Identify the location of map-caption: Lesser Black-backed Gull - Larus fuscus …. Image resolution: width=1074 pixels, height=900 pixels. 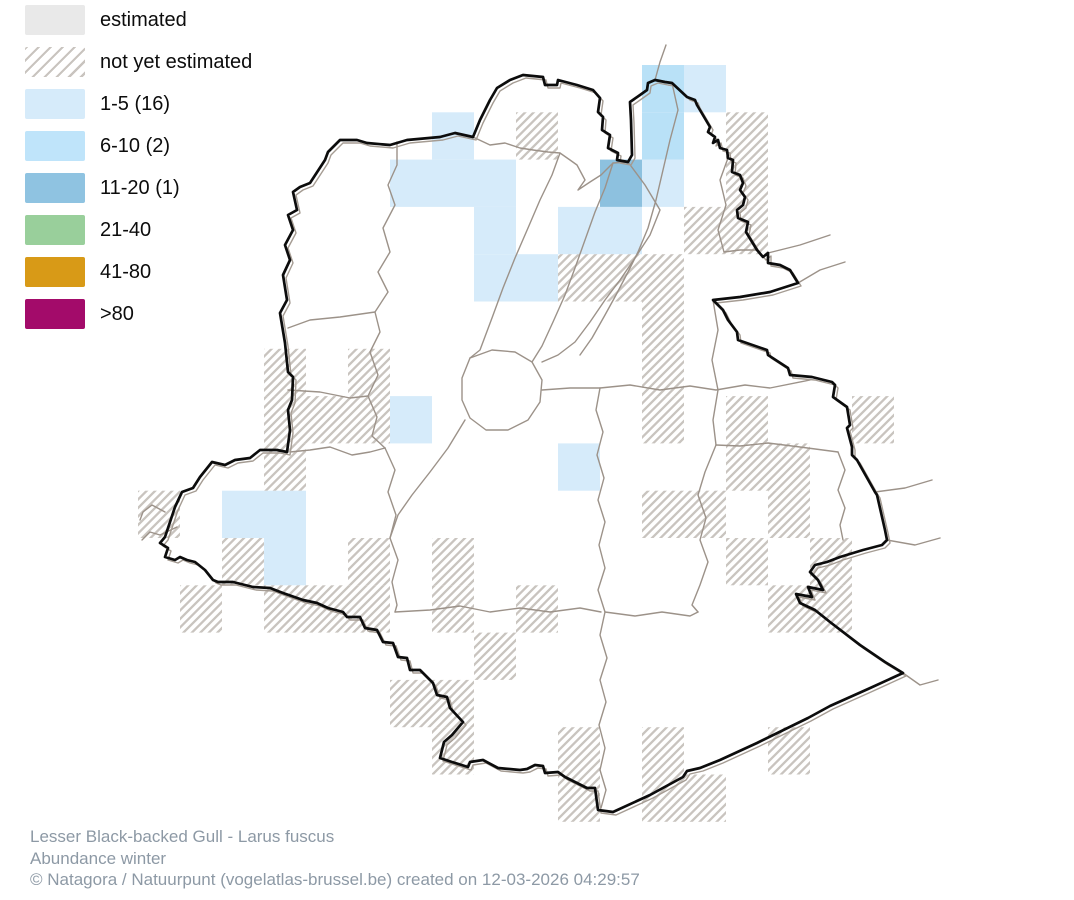
(335, 858).